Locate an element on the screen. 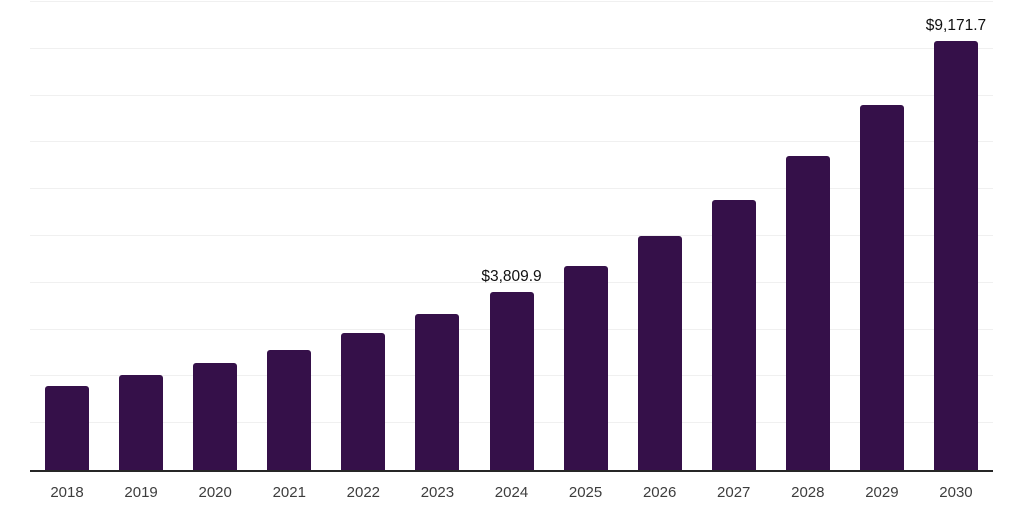 This screenshot has width=1024, height=512. x-tick-2027: 2027 is located at coordinates (734, 492).